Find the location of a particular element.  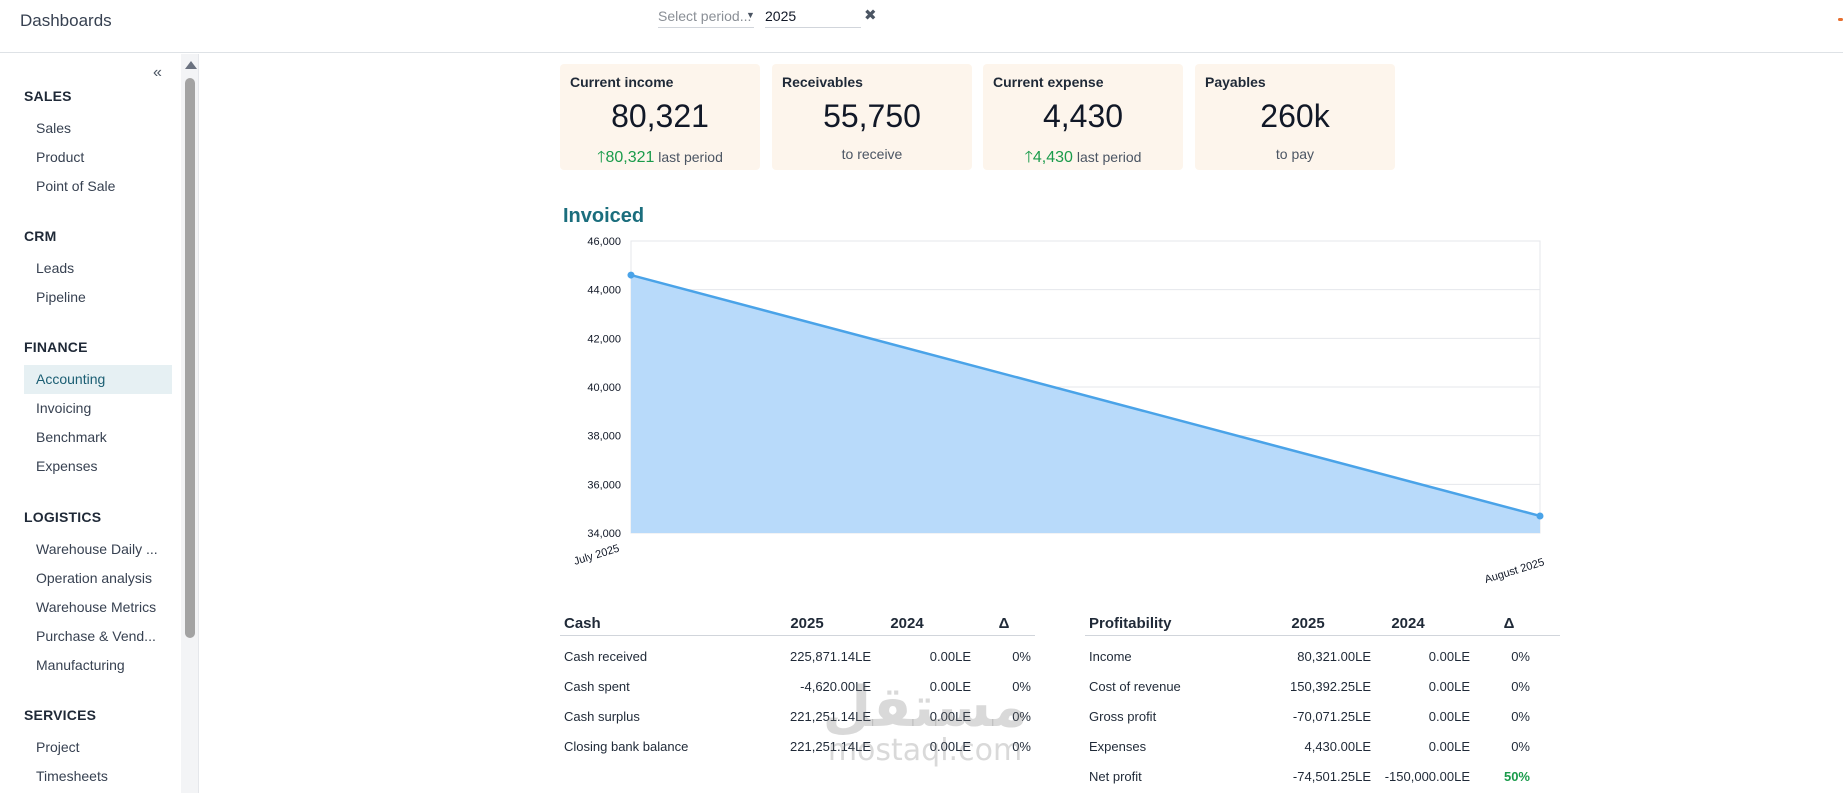

period-value-input: 2025 is located at coordinates (813, 18).